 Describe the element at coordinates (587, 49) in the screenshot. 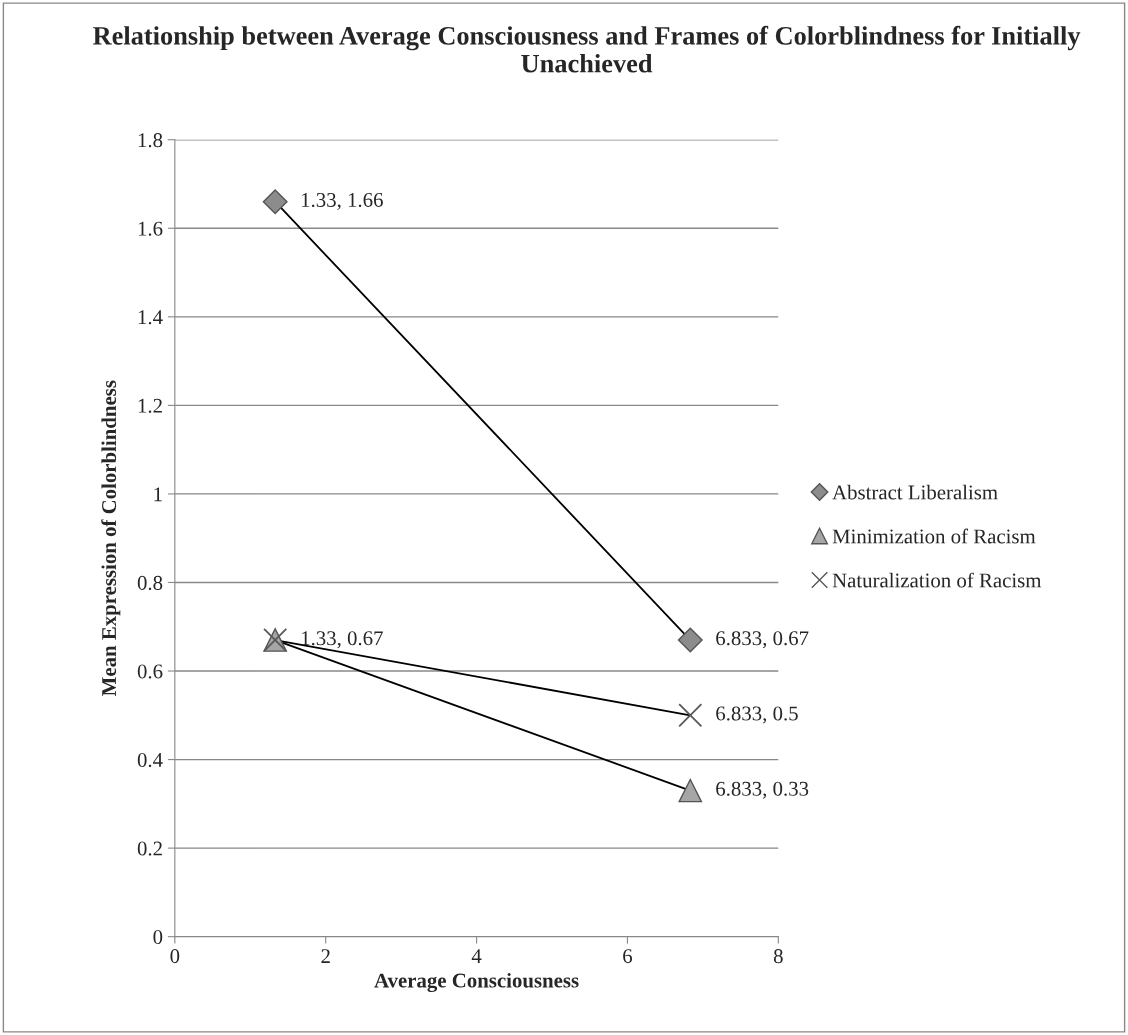

I see `chart-title: Relationship between Average Consciousness and Frames of Colorblindness for Initially Unachieved` at that location.